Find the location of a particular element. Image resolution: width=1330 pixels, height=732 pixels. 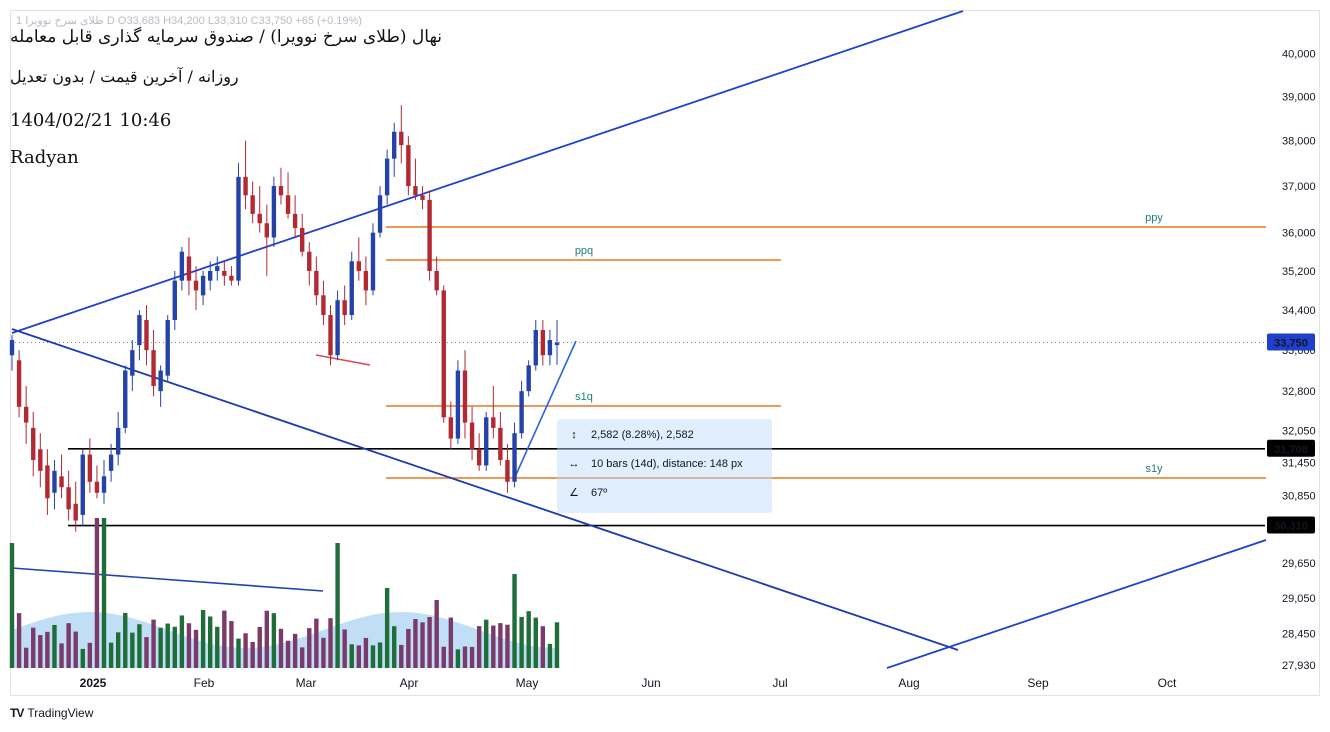

level-badge-lower-bg is located at coordinates (1291, 525).